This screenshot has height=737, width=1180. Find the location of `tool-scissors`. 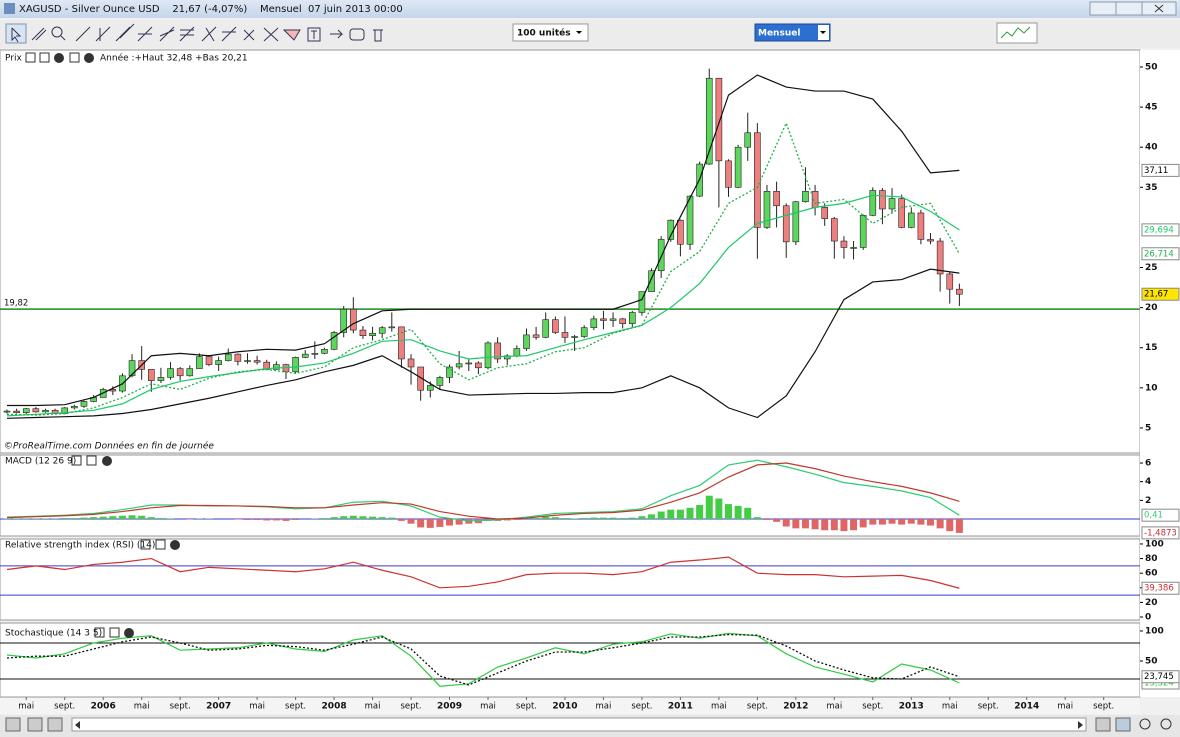

tool-scissors is located at coordinates (271, 34).